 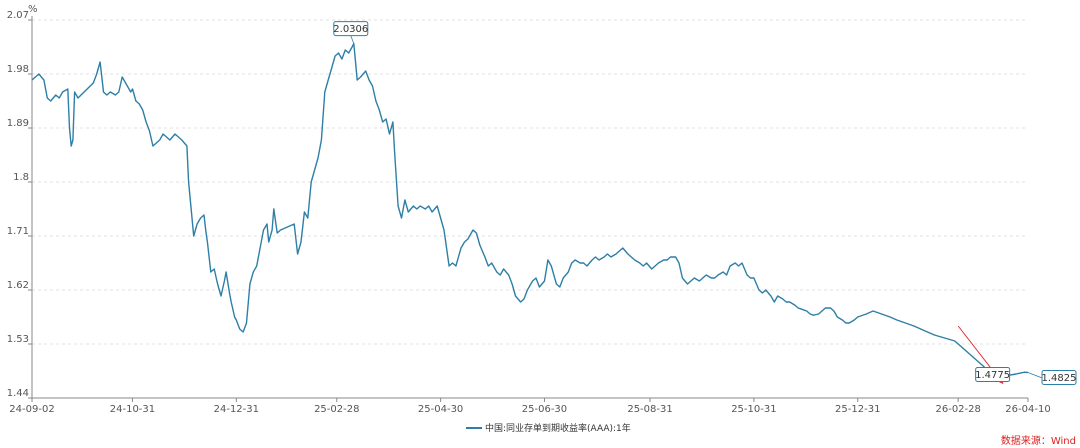 I want to click on x-tick-label: 25-02-28, so click(x=336, y=409).